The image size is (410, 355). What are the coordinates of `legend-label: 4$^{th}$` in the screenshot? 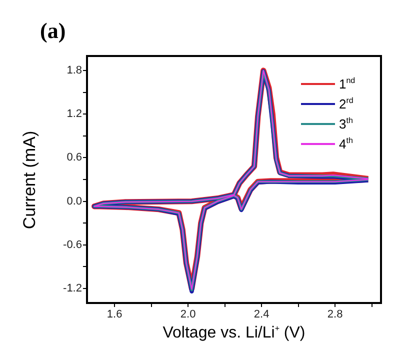 It's located at (346, 144).